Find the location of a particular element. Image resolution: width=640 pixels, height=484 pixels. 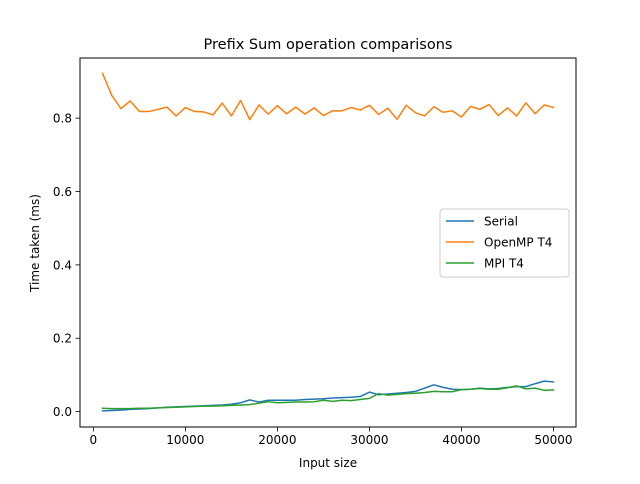

legend-box is located at coordinates (504, 243).